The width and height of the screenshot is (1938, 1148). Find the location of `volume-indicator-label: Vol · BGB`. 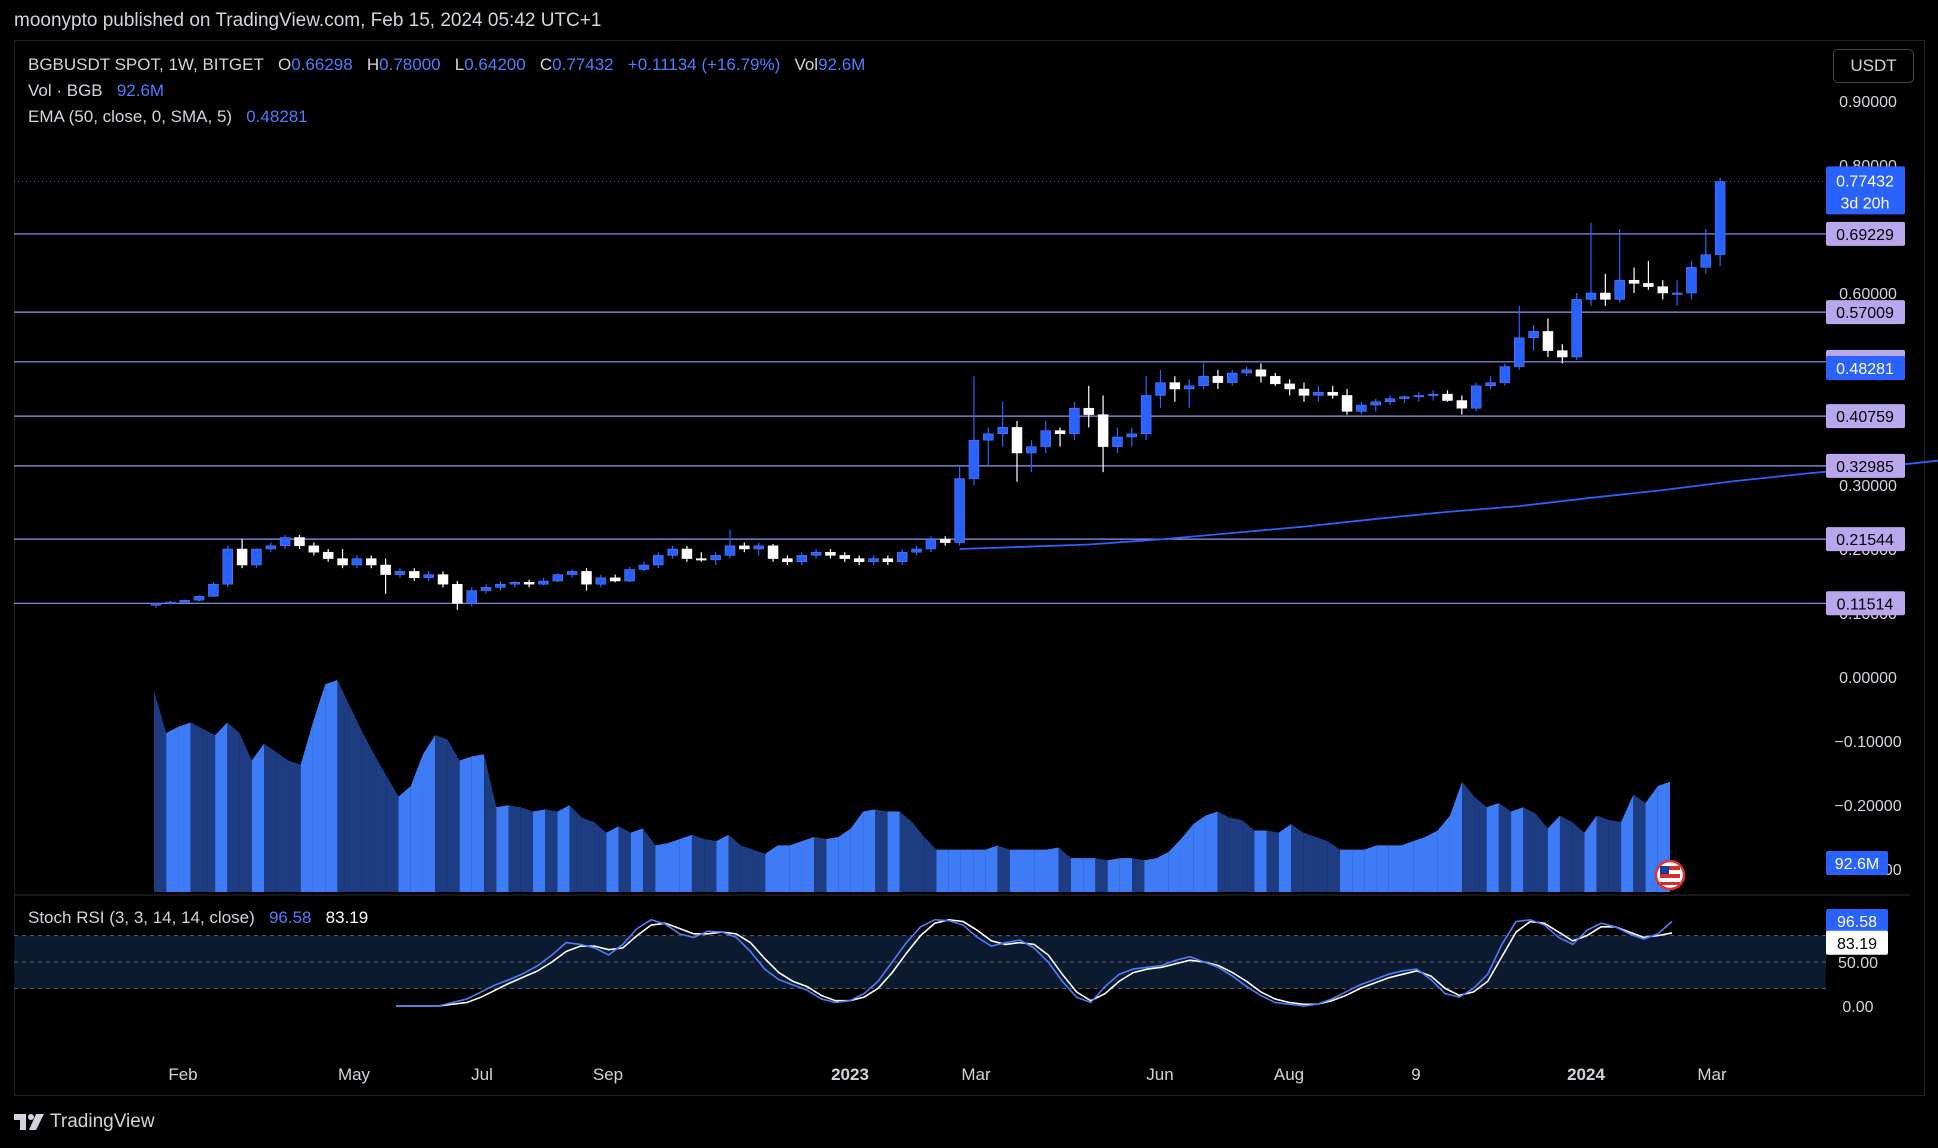

volume-indicator-label: Vol · BGB is located at coordinates (65, 90).